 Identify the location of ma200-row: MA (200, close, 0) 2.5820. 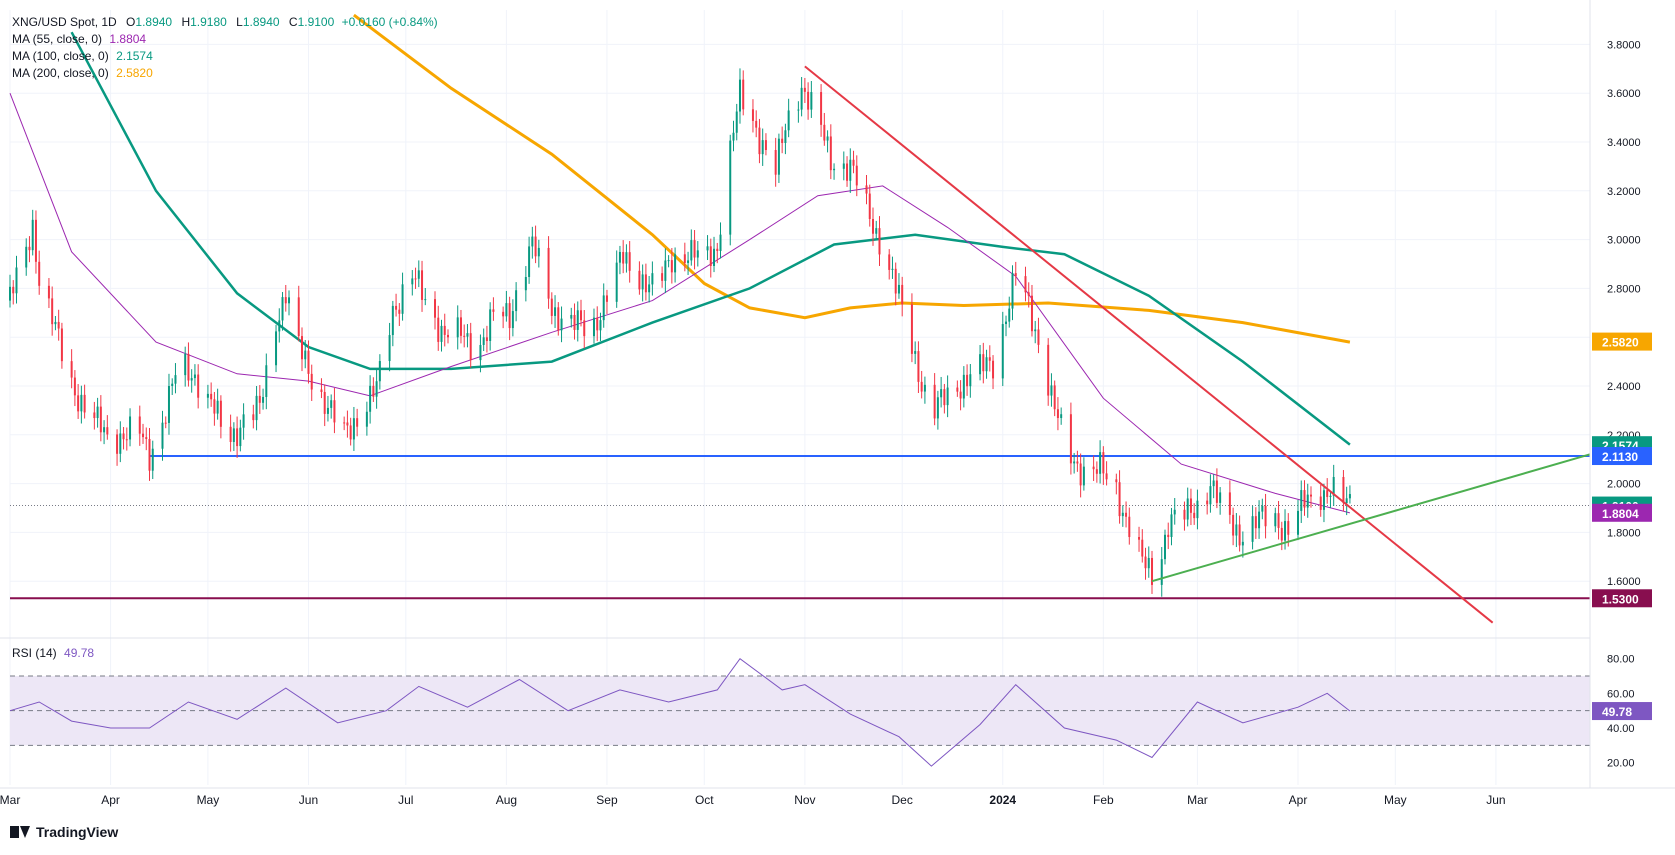
(225, 73).